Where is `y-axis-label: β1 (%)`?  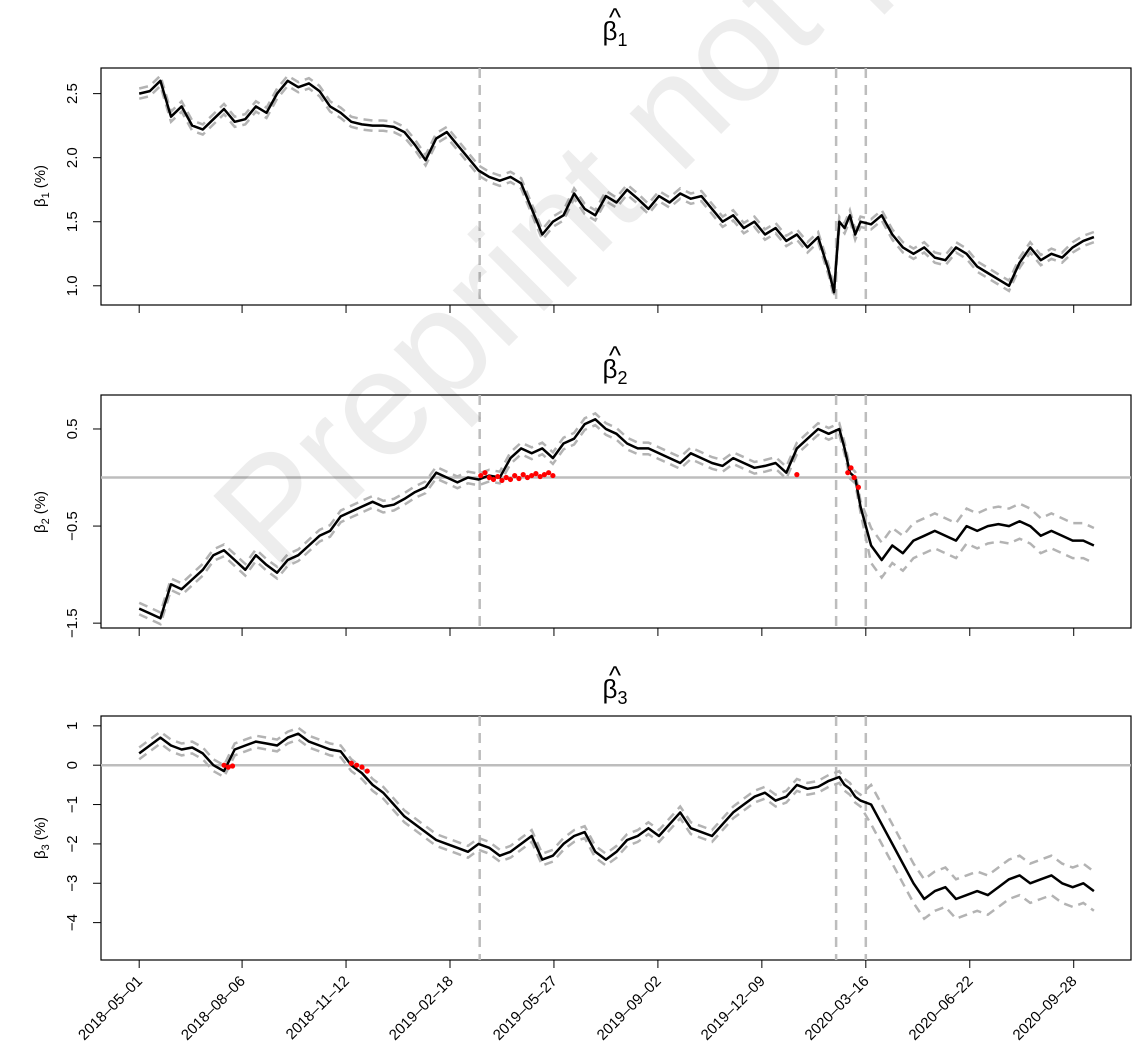
y-axis-label: β1 (%) is located at coordinates (42, 186).